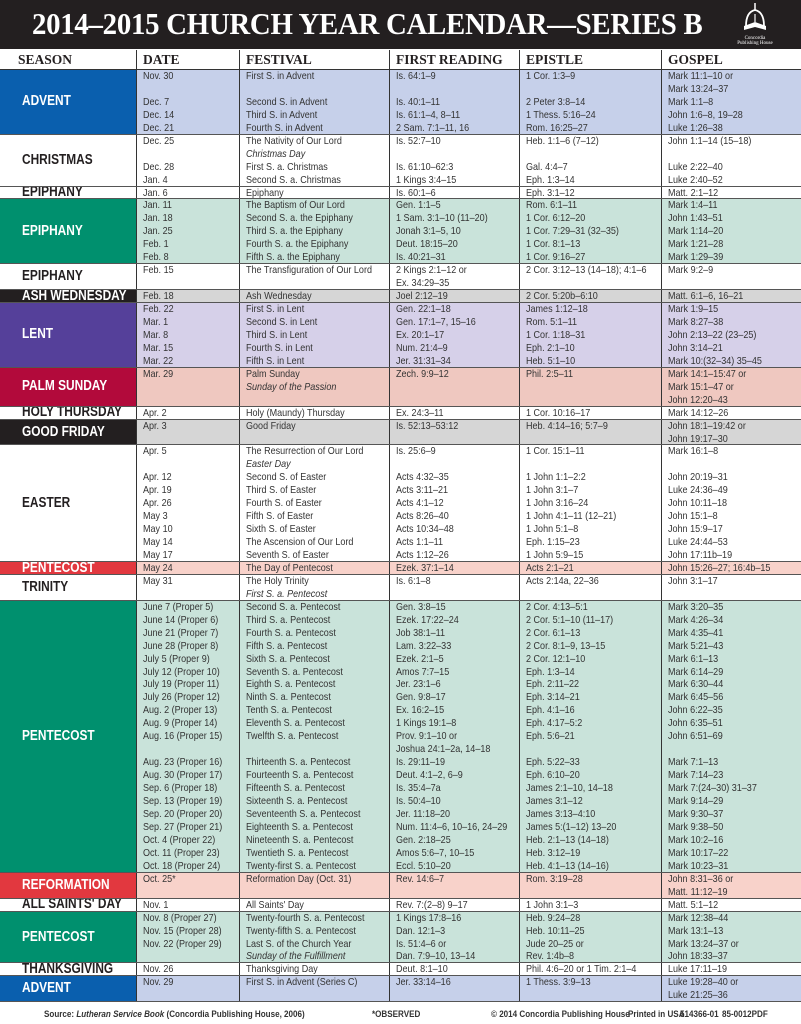  What do you see at coordinates (426, 179) in the screenshot?
I see `first-reading-line: 1 Kings 3:4–15` at bounding box center [426, 179].